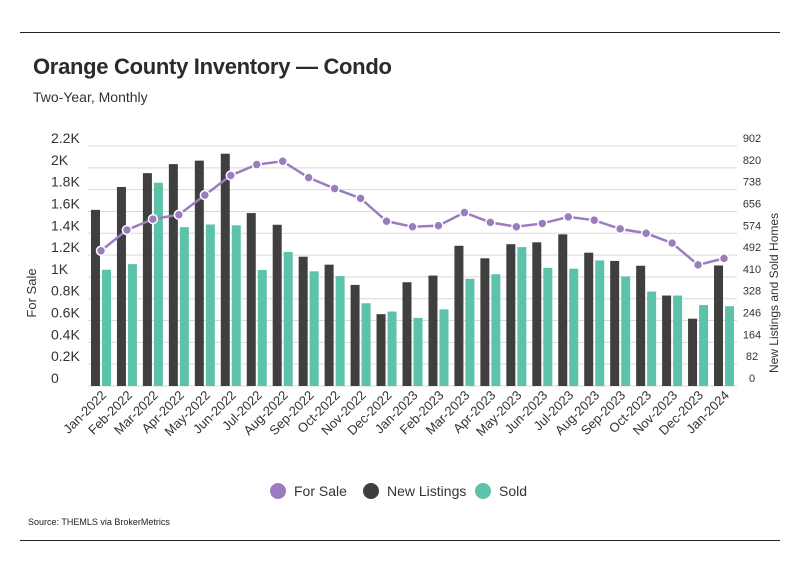 This screenshot has height=575, width=799. I want to click on right-tick-label: 164, so click(752, 335).